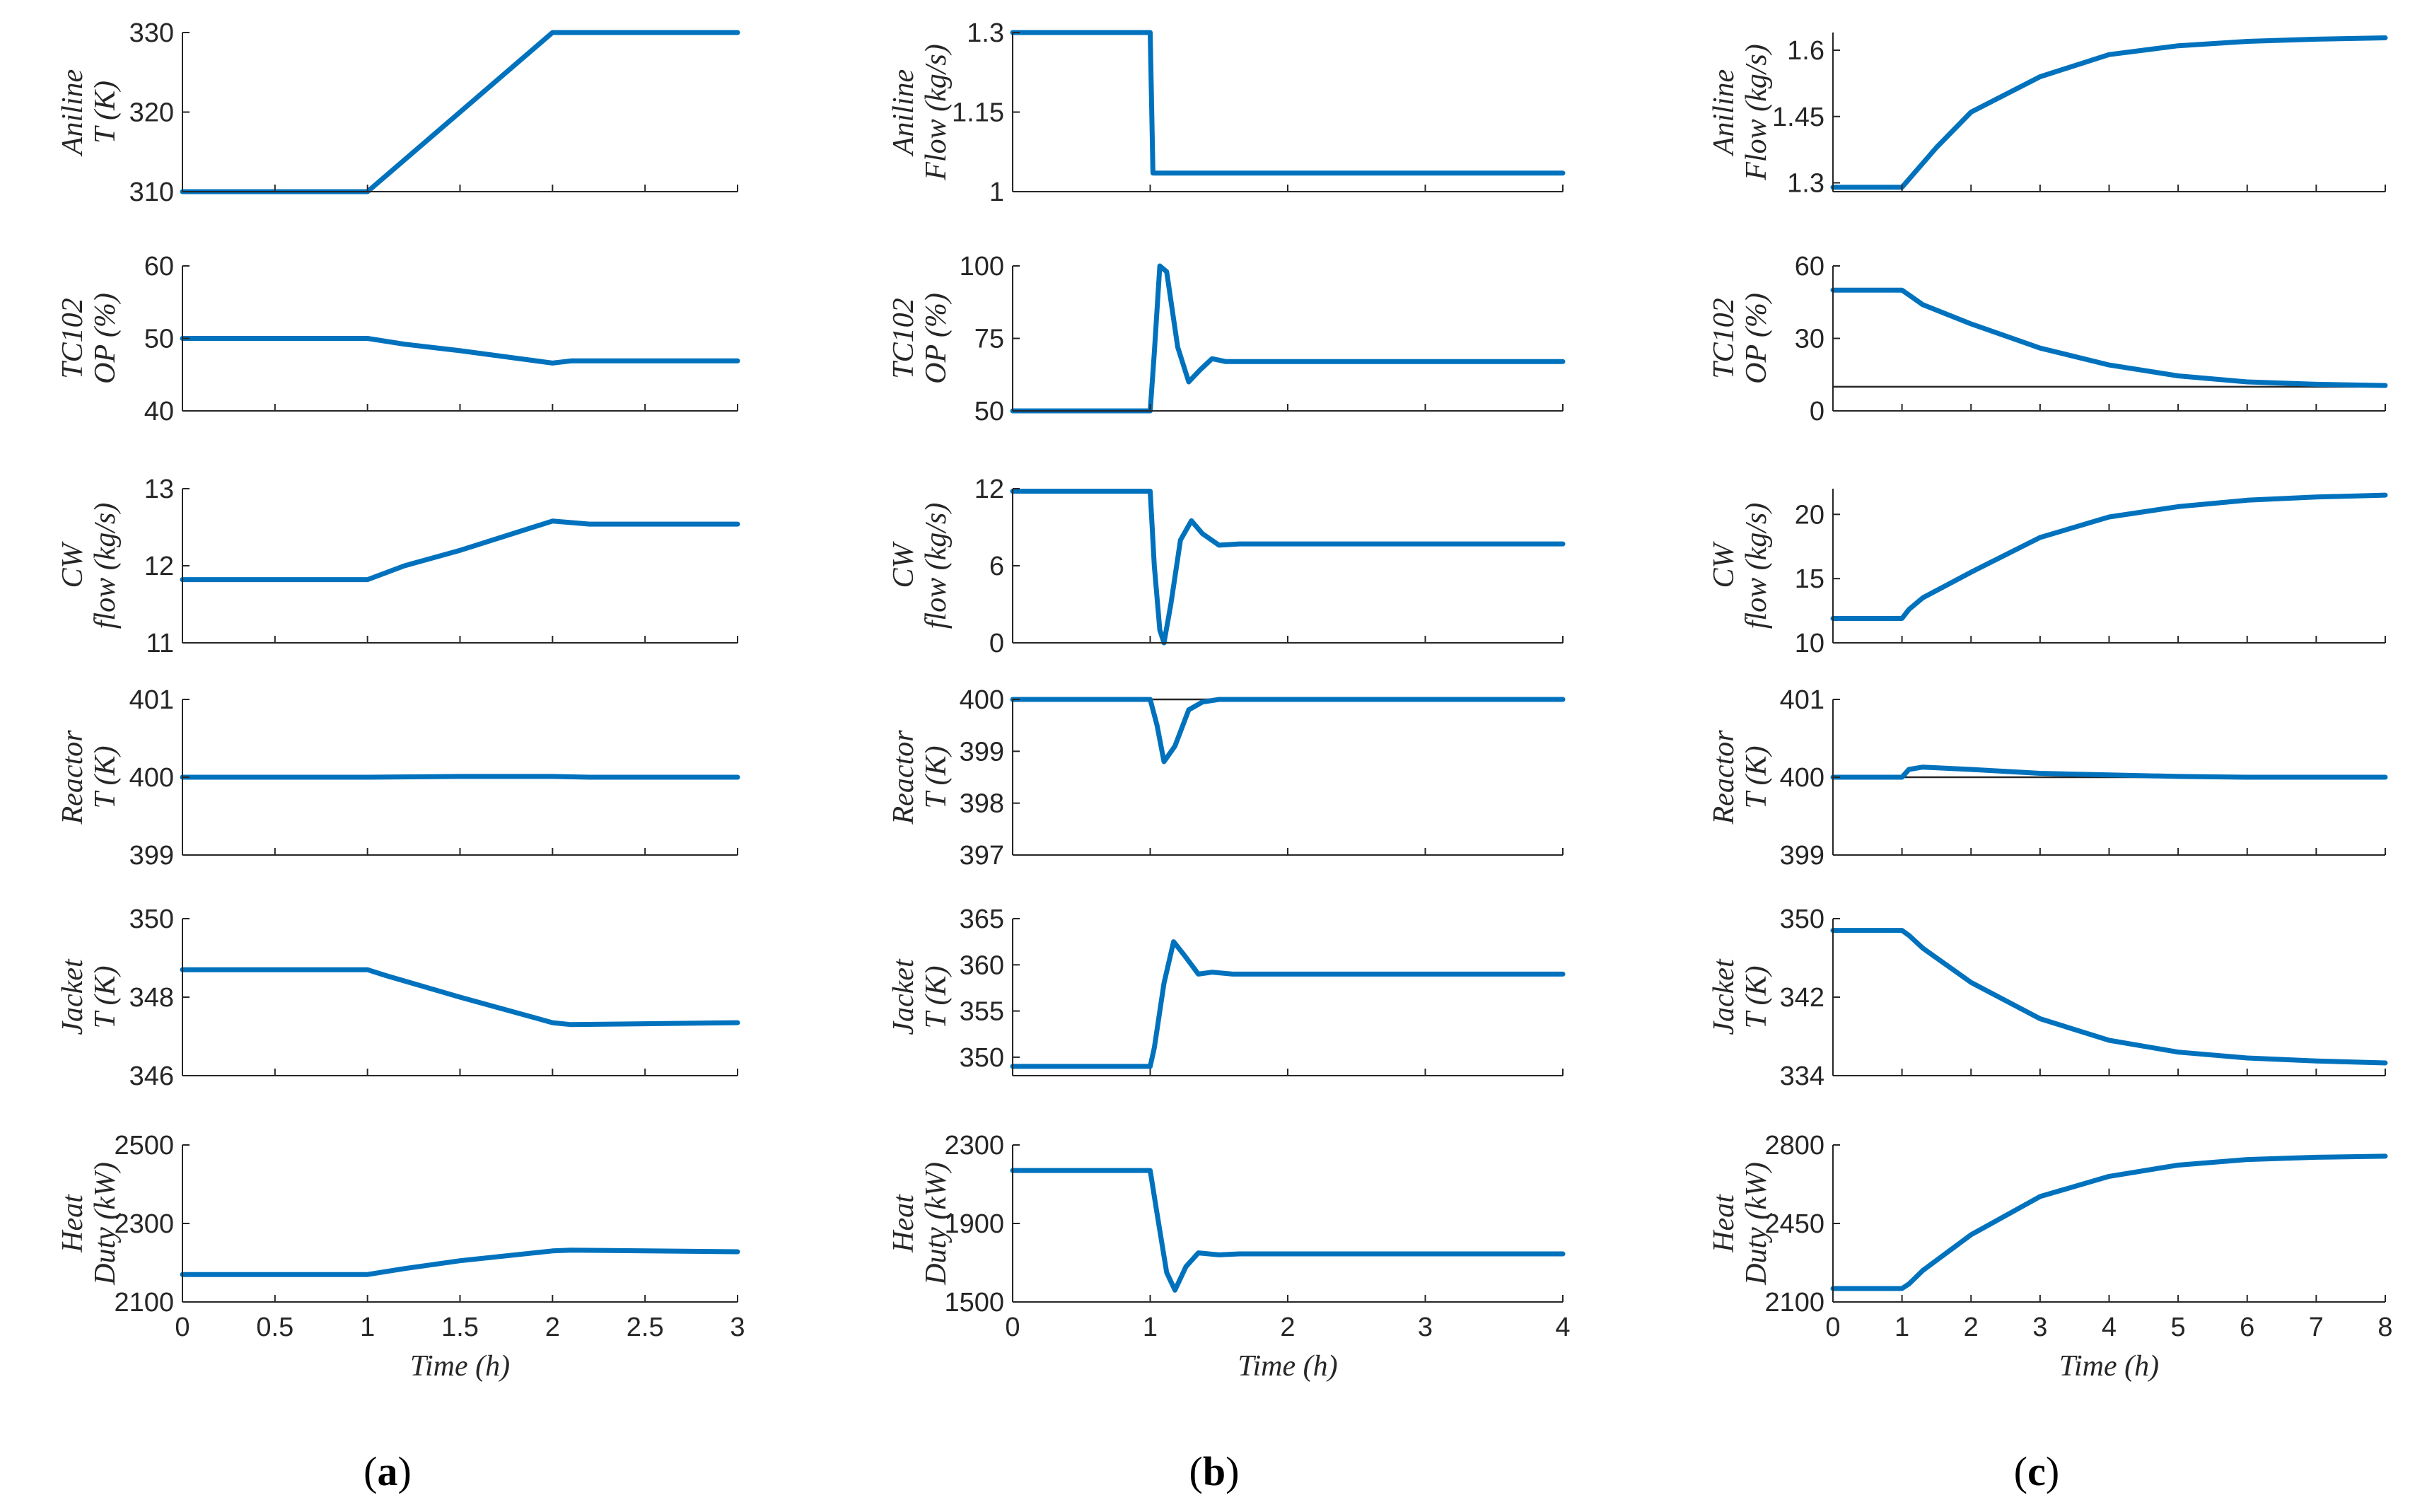  I want to click on series-line-a-heat-duty, so click(460, 1262).